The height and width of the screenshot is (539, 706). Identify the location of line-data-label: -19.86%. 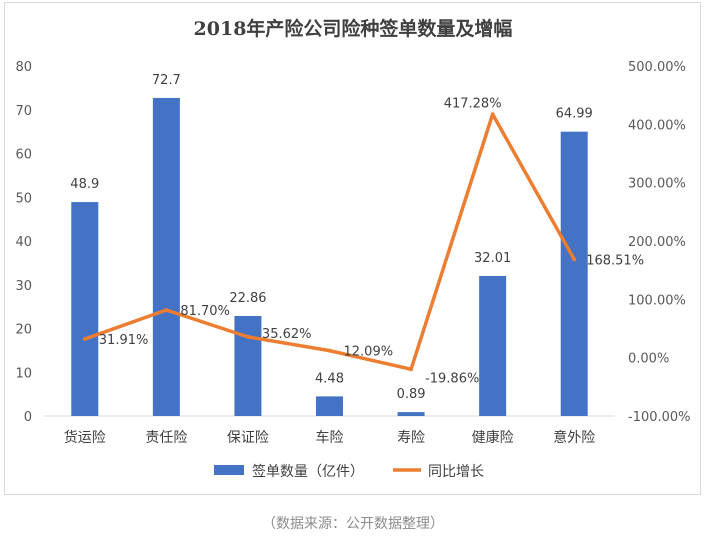
(452, 378).